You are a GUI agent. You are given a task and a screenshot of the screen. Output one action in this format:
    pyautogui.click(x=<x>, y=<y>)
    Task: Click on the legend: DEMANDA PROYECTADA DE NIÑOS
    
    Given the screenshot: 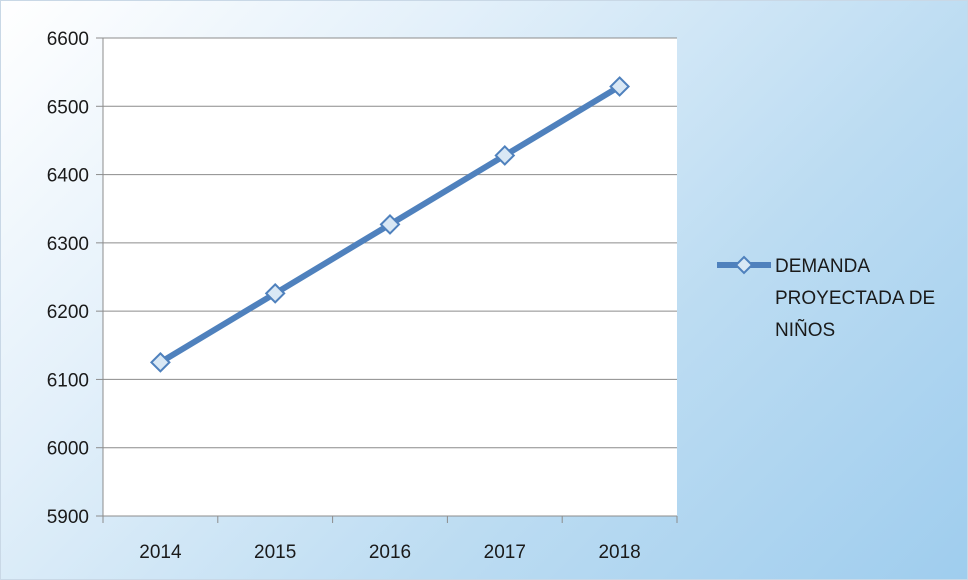 What is the action you would take?
    pyautogui.click(x=826, y=298)
    